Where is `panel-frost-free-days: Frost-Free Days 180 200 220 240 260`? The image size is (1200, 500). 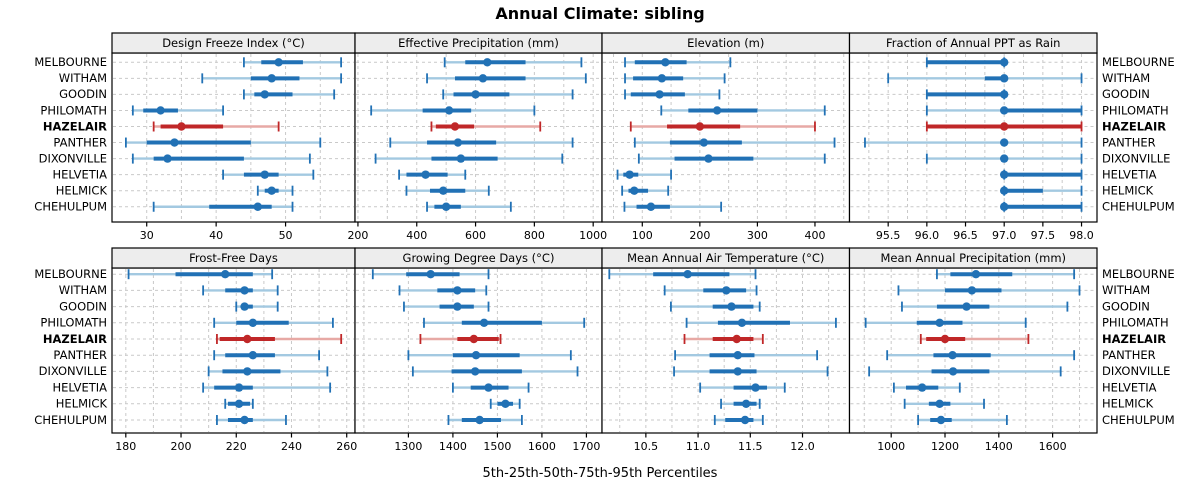 panel-frost-free-days: Frost-Free Days 180 200 220 240 260 is located at coordinates (234, 350).